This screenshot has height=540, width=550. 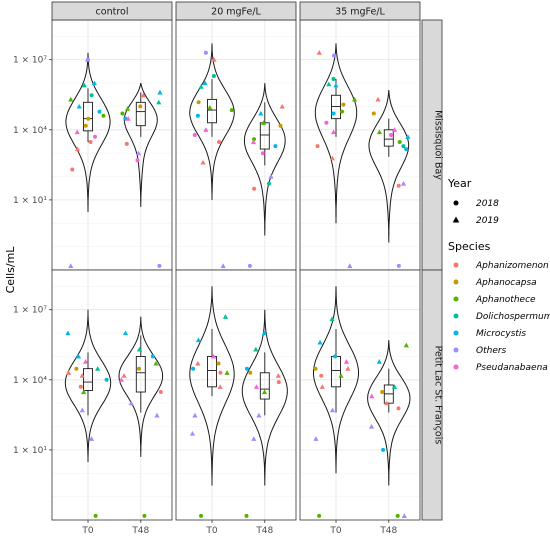 What do you see at coordinates (438, 145) in the screenshot?
I see `row-strip-label: Missisquoi Bay` at bounding box center [438, 145].